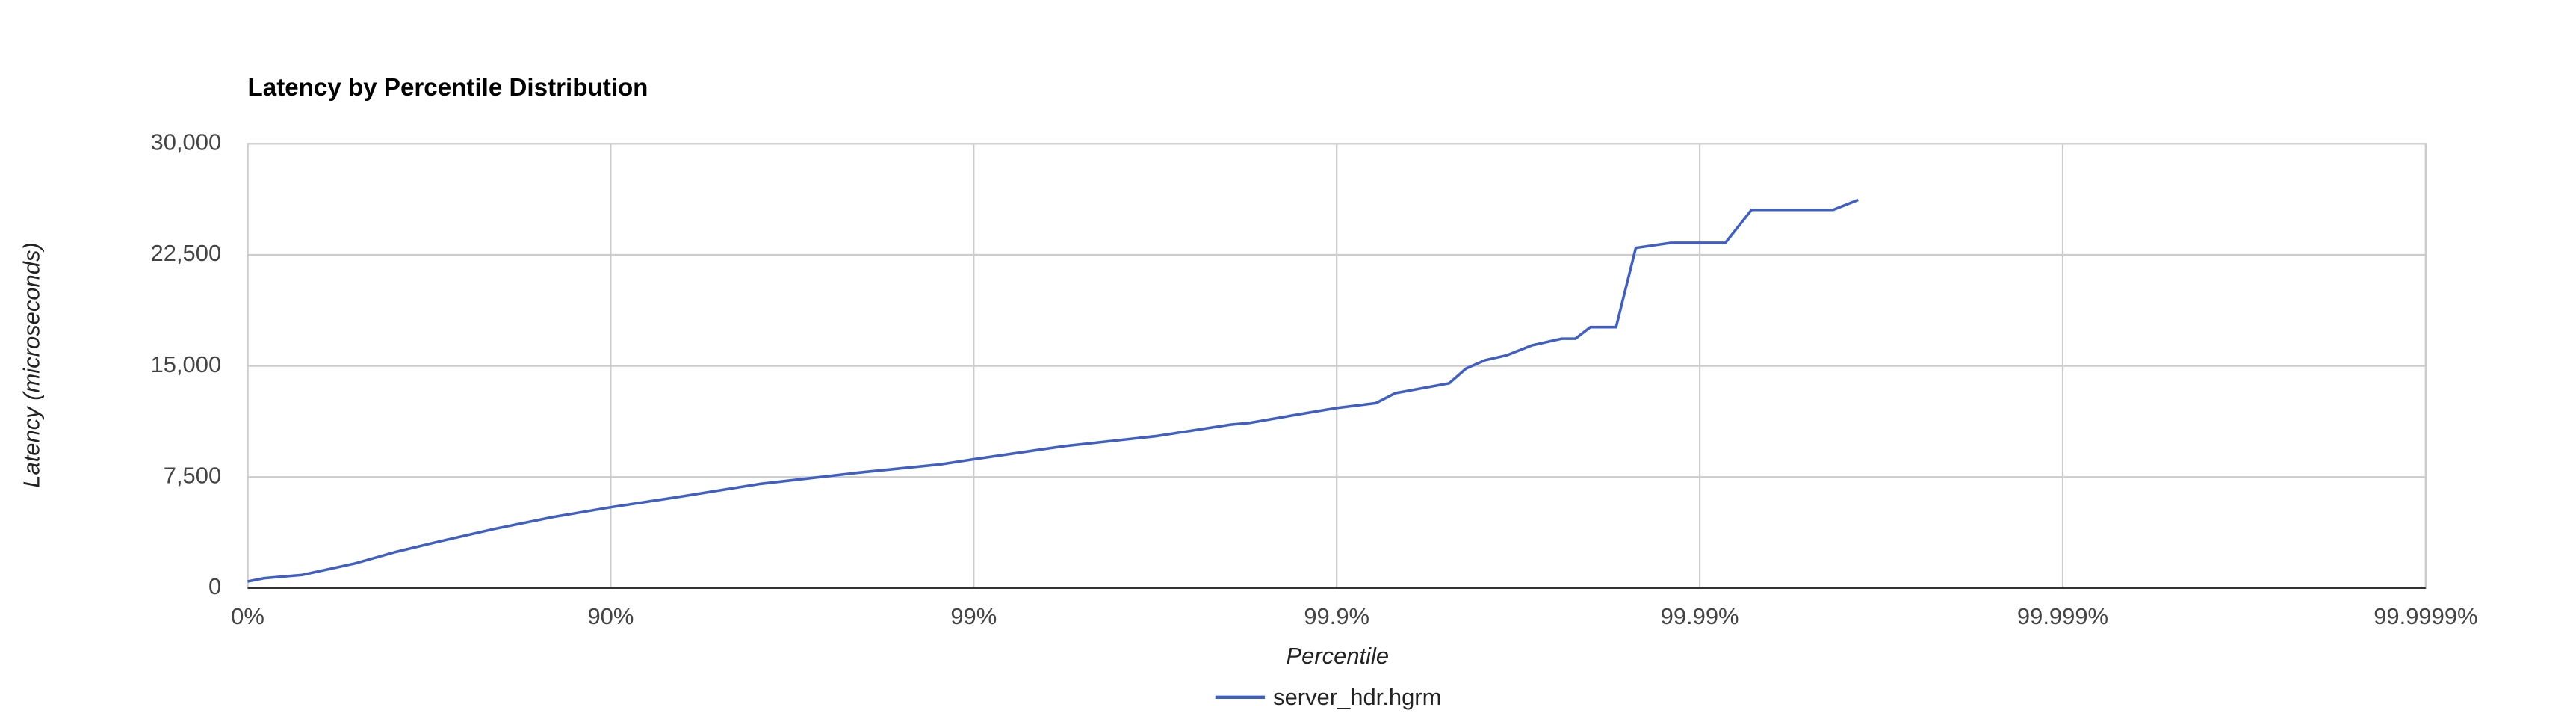 This screenshot has width=2576, height=719. I want to click on x-tick-label: 99.9%, so click(1336, 616).